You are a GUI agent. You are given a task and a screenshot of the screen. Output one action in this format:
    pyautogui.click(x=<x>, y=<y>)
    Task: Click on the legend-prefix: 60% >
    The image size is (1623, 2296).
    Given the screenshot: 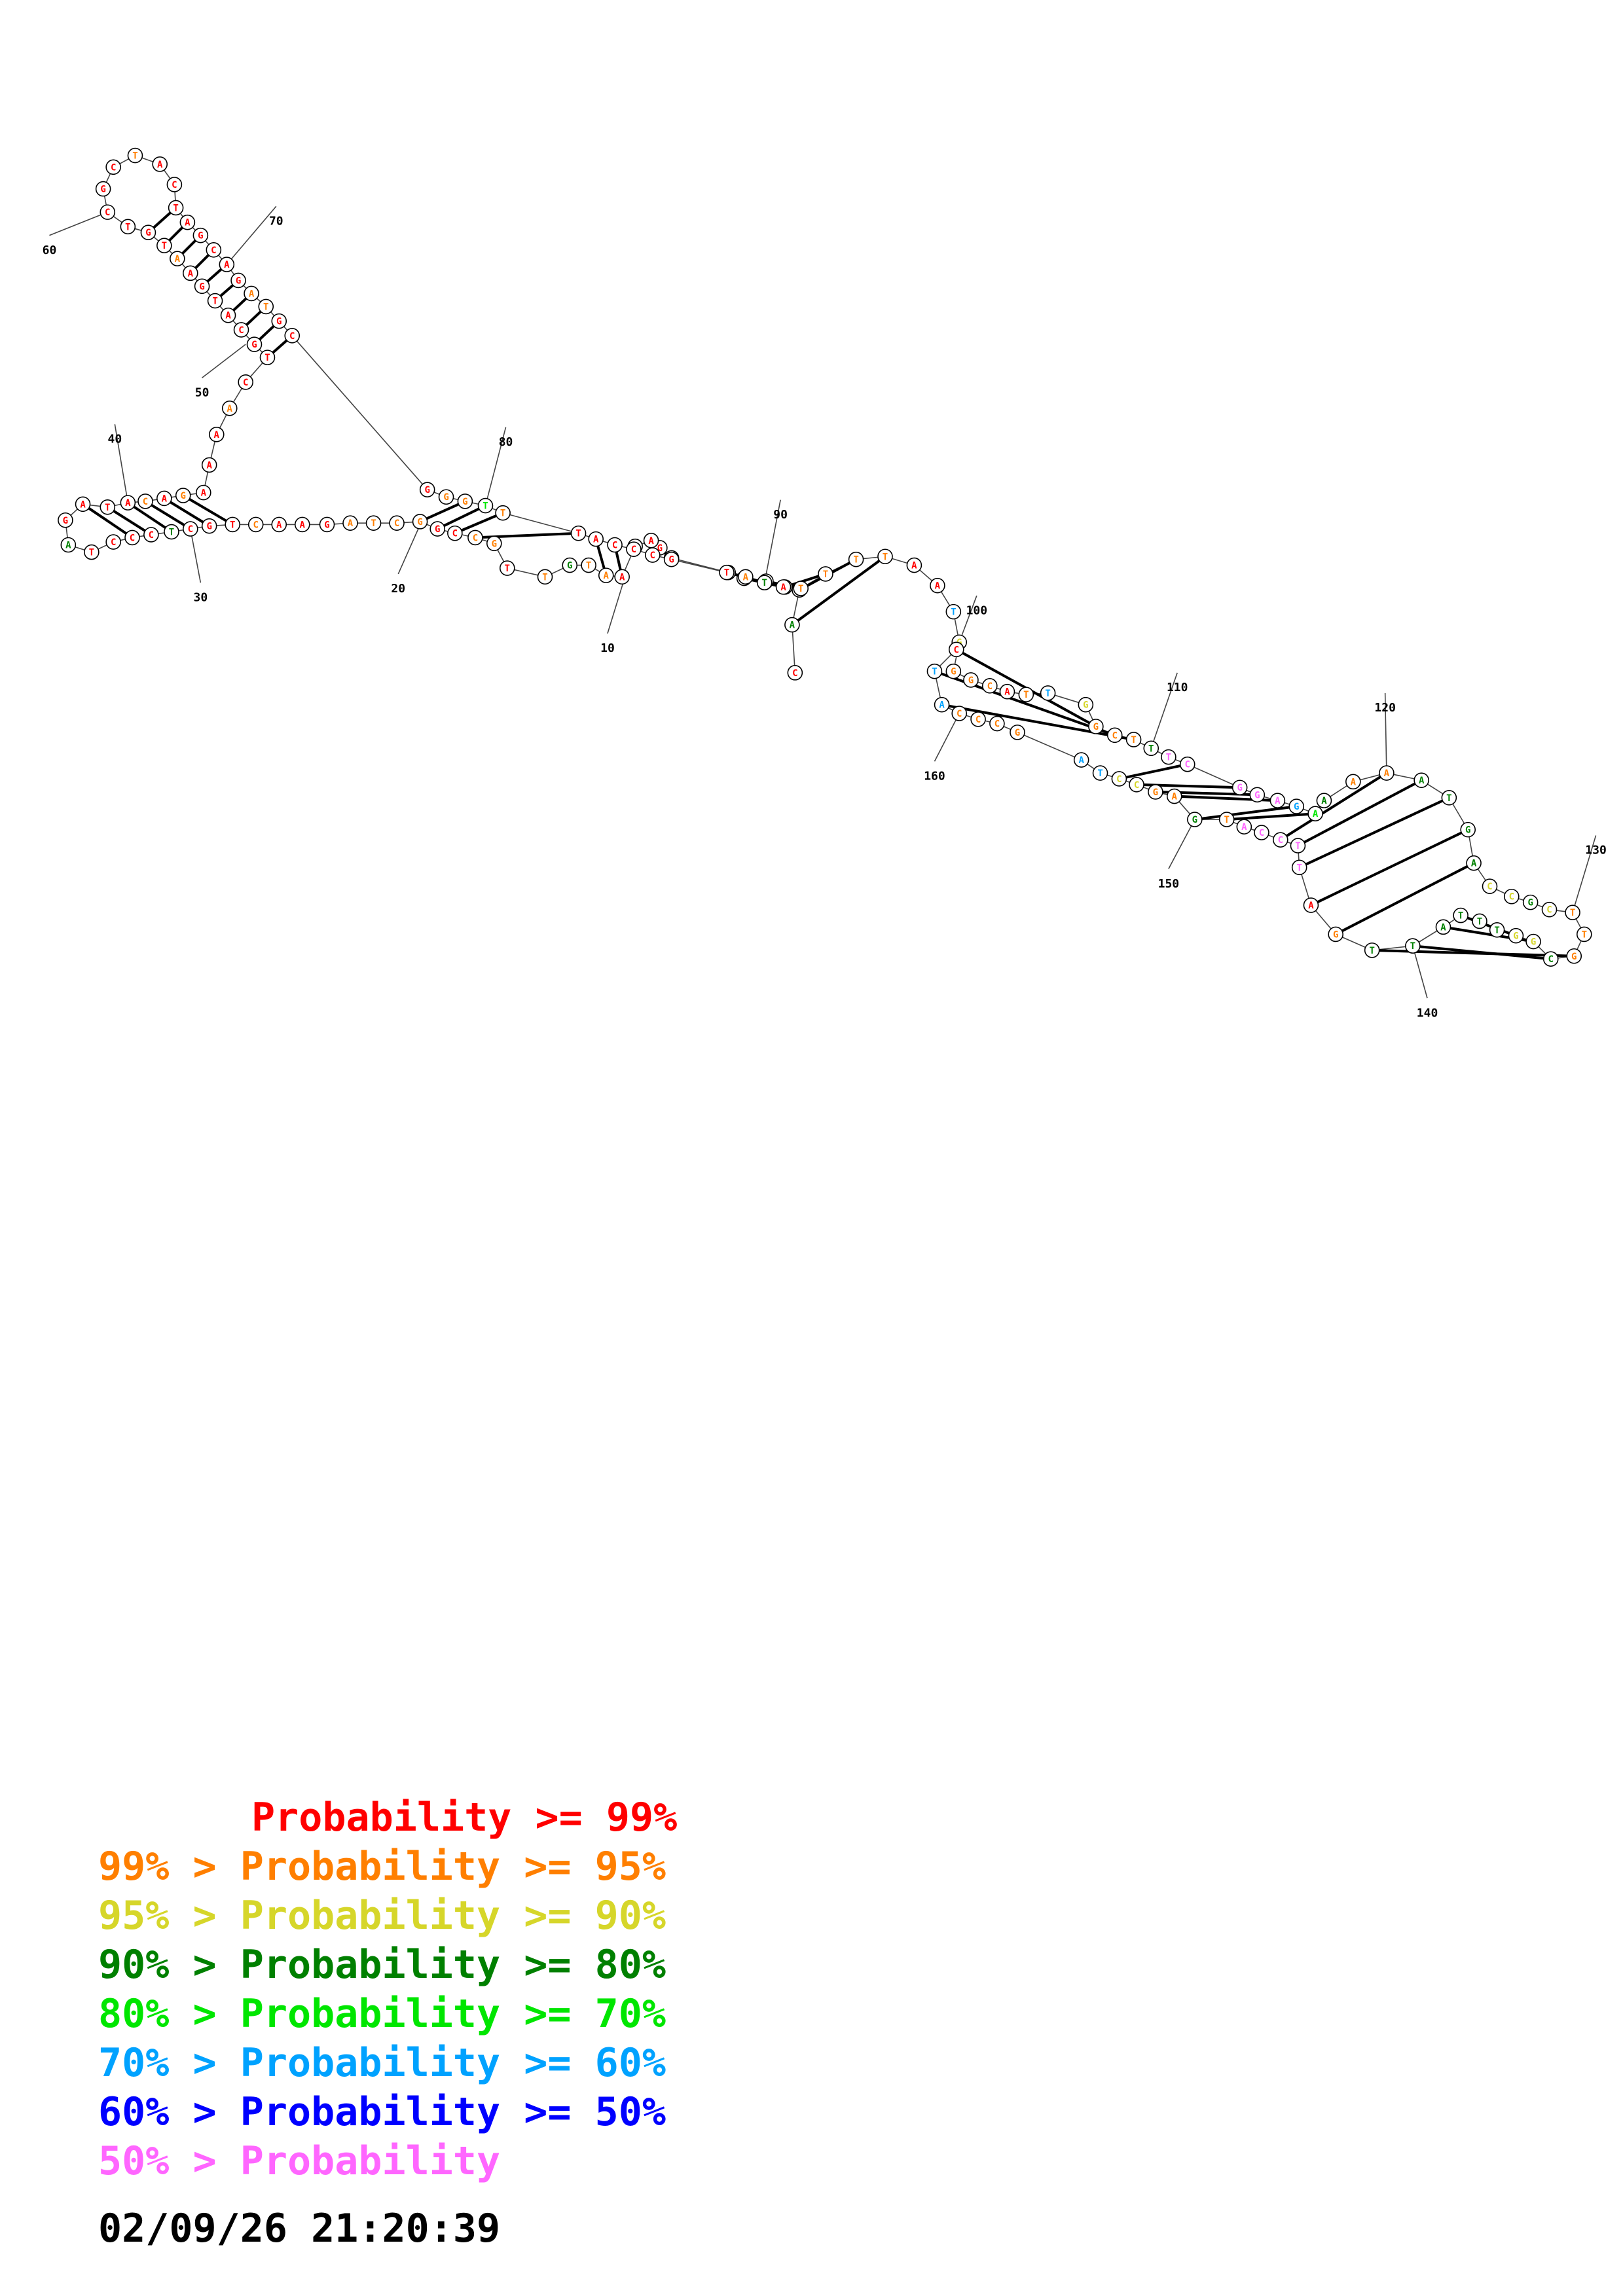 What is the action you would take?
    pyautogui.click(x=169, y=2112)
    